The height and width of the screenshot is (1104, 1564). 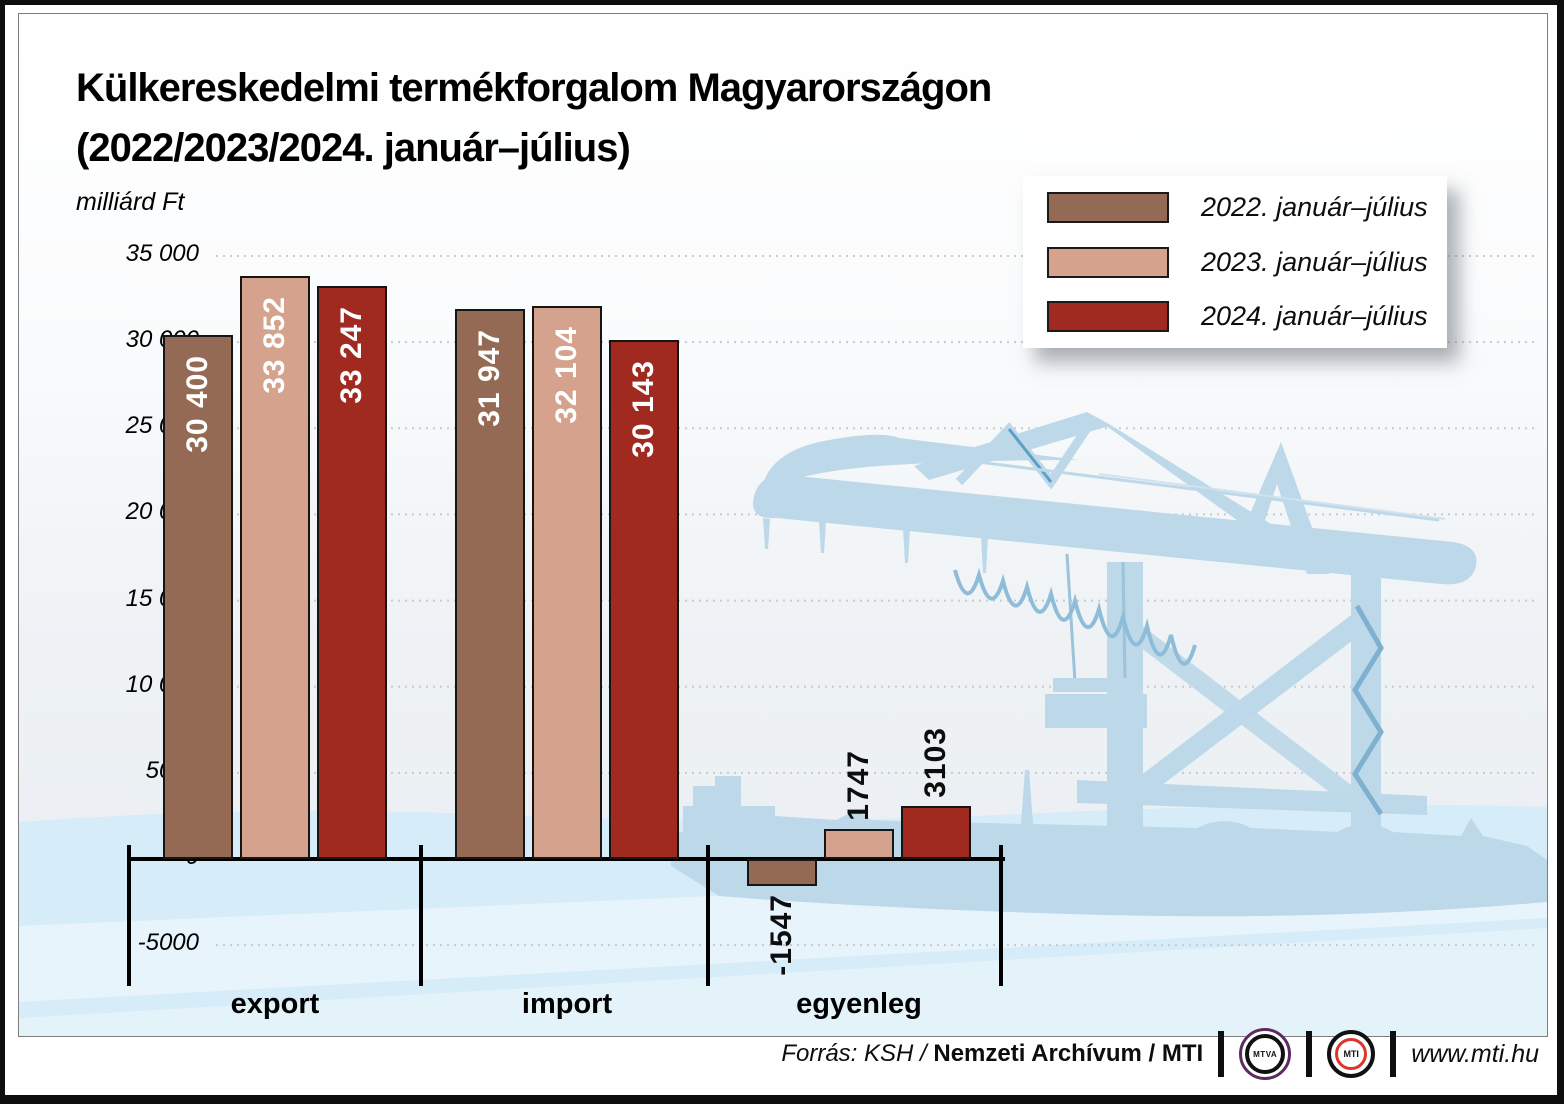 I want to click on axis-divider-left, so click(x=129, y=915).